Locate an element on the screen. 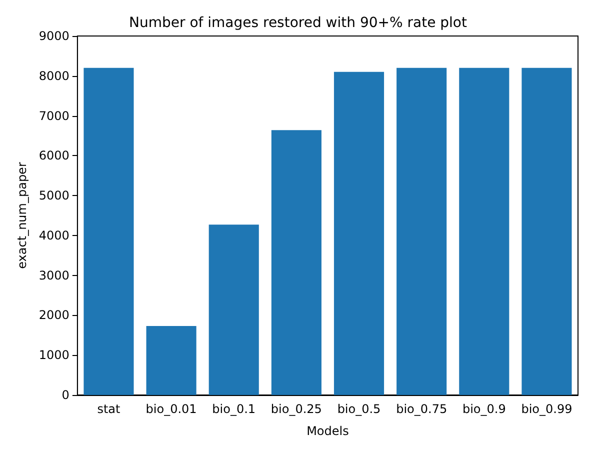  x-tick-label: bio_0.75 is located at coordinates (422, 409).